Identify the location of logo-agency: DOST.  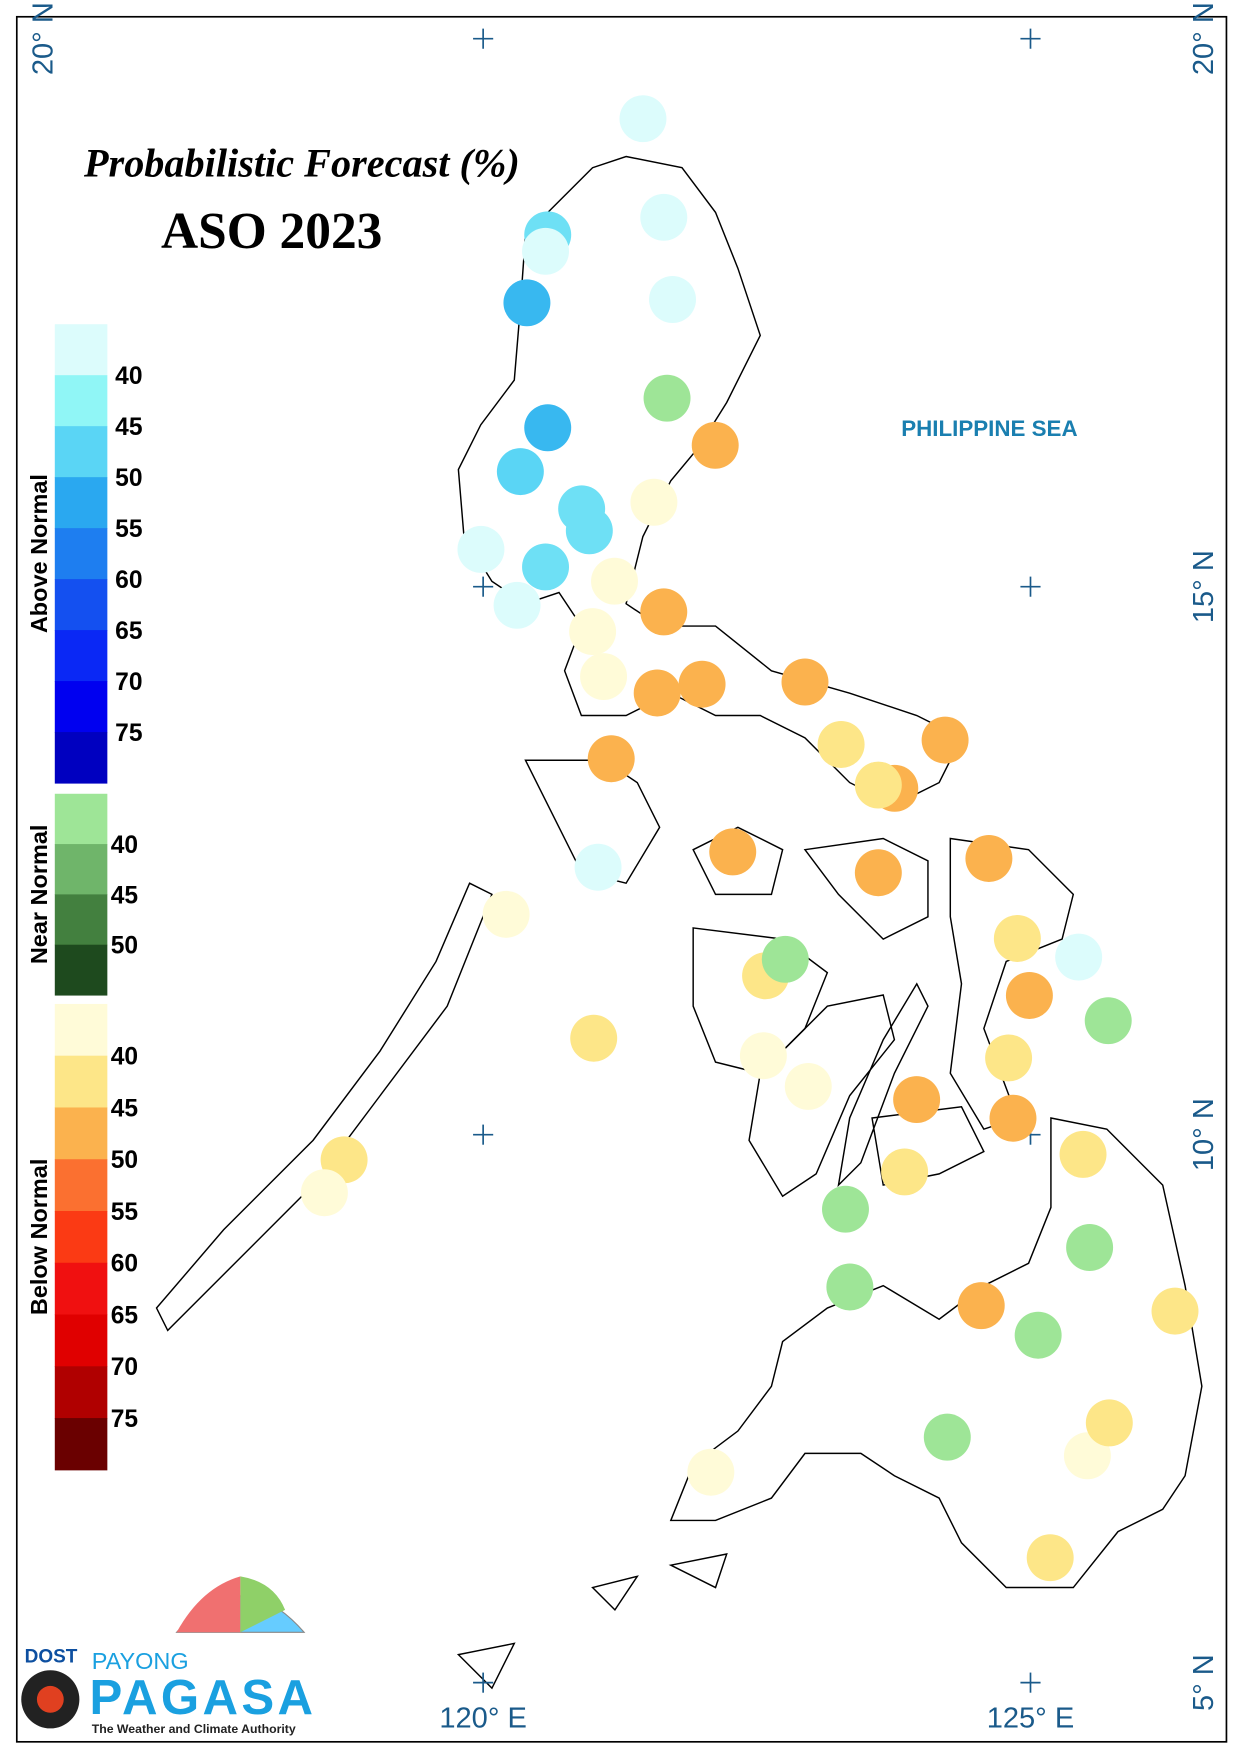
(51, 1656).